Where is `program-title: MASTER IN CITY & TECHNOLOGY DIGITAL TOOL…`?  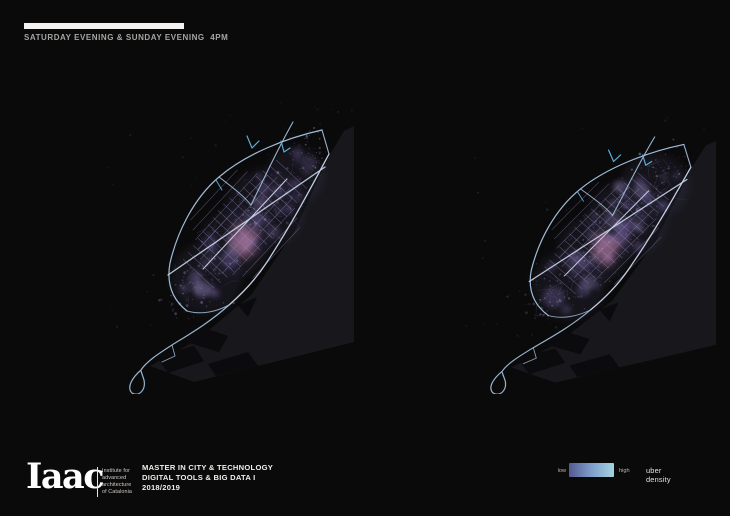
program-title: MASTER IN CITY & TECHNOLOGY DIGITAL TOOL… is located at coordinates (207, 477).